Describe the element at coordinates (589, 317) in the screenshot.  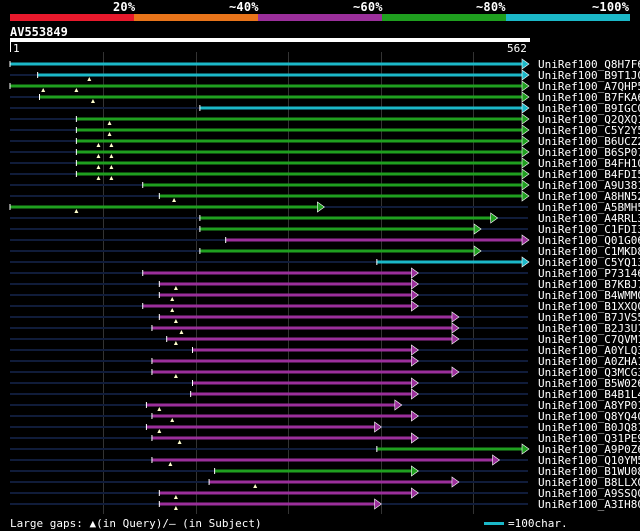
I see `hit-label: UniRef100_B7JVS5` at that location.